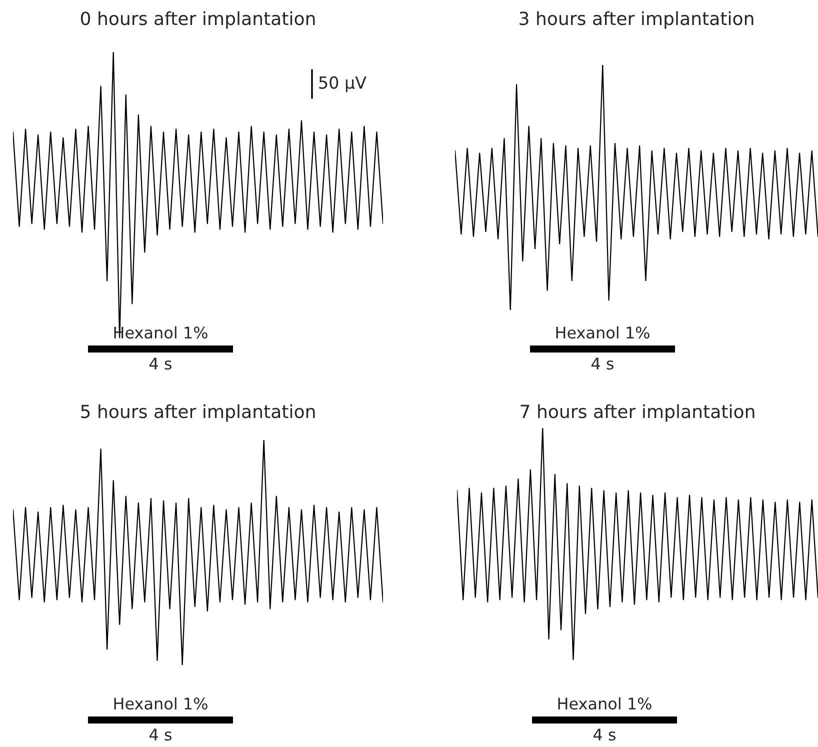 The width and height of the screenshot is (818, 747). Describe the element at coordinates (197, 20) in the screenshot. I see `chart-title: 0 hours after implantation` at that location.